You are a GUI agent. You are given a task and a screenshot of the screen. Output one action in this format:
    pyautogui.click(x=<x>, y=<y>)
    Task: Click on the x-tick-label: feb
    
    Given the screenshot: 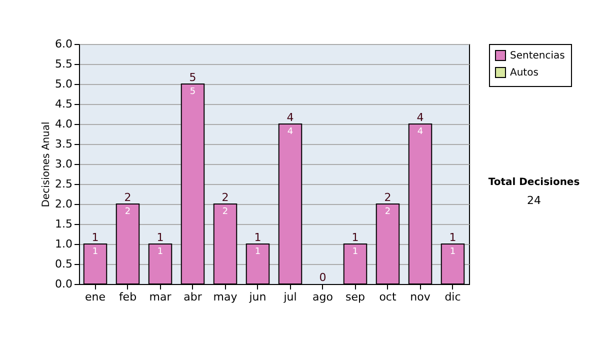 What is the action you would take?
    pyautogui.click(x=127, y=297)
    